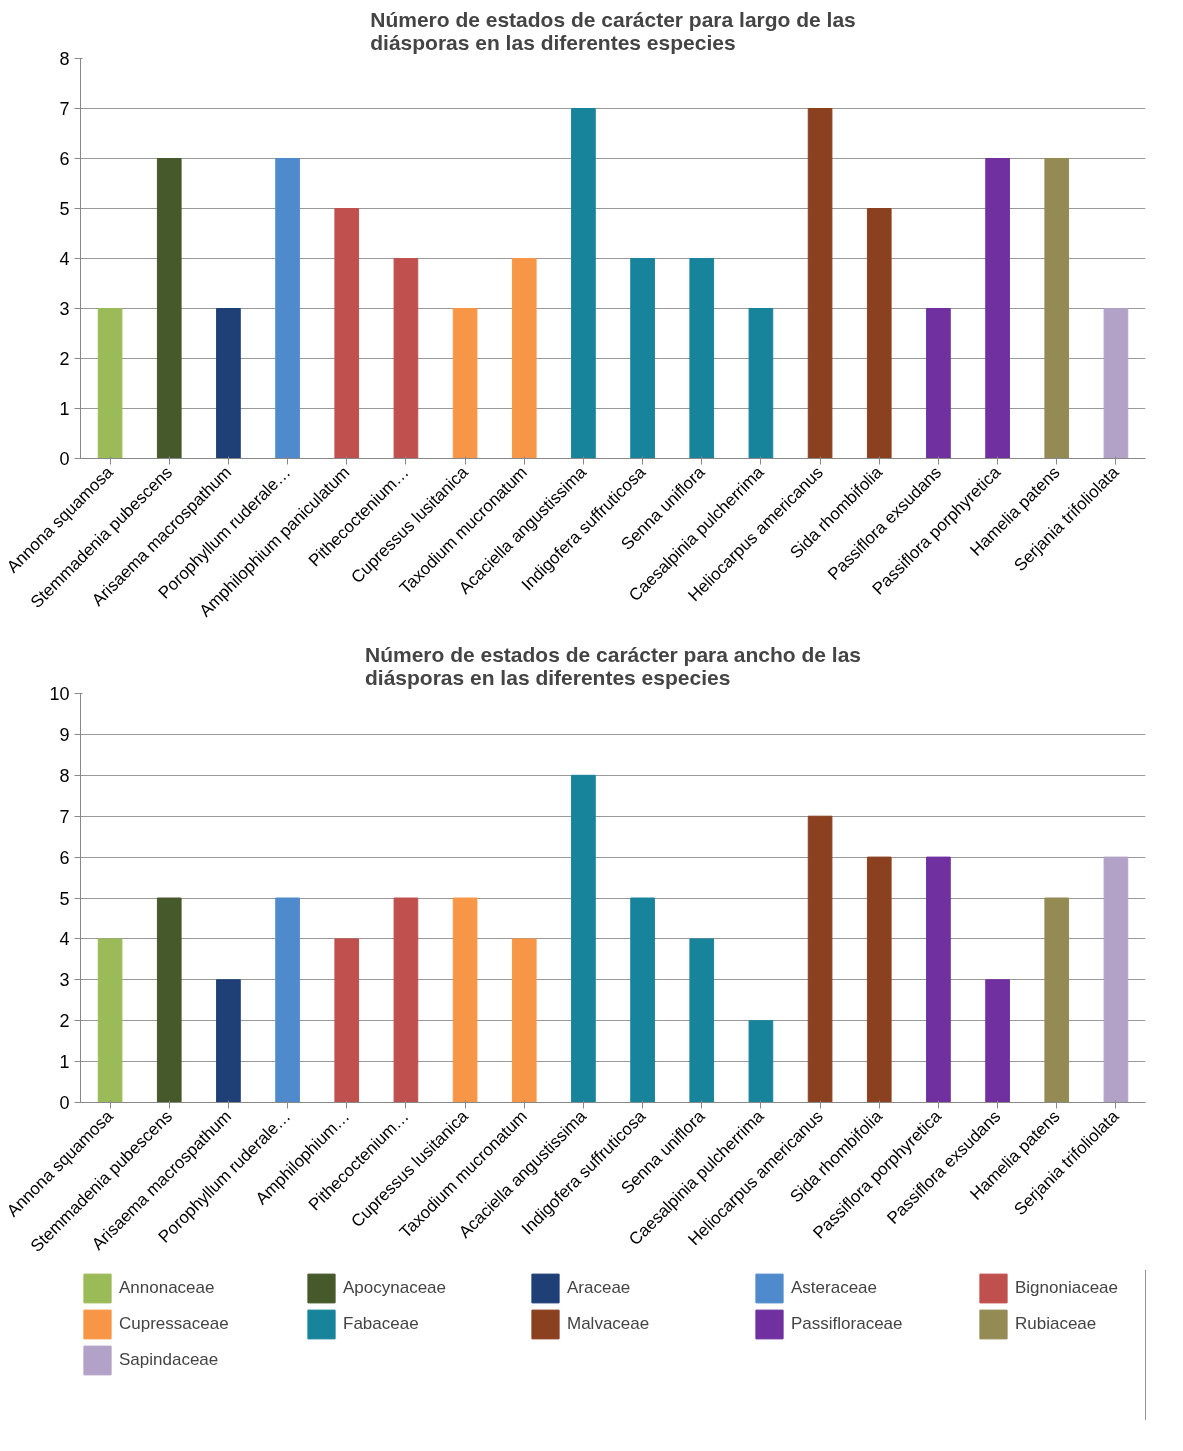 This screenshot has height=1451, width=1183. What do you see at coordinates (847, 1324) in the screenshot?
I see `legend-label: Passifloraceae` at bounding box center [847, 1324].